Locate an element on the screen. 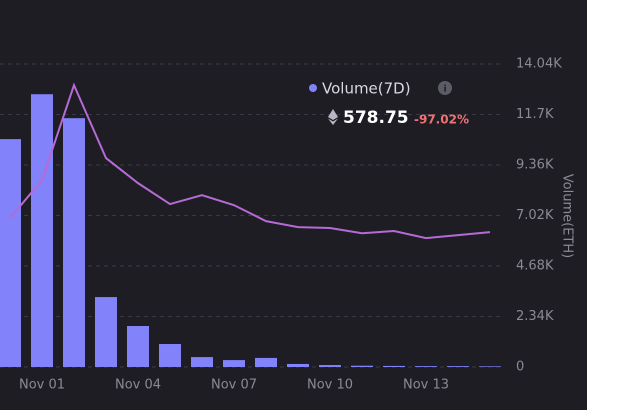 The image size is (631, 414). y-tick-label: 14.04K is located at coordinates (539, 64).